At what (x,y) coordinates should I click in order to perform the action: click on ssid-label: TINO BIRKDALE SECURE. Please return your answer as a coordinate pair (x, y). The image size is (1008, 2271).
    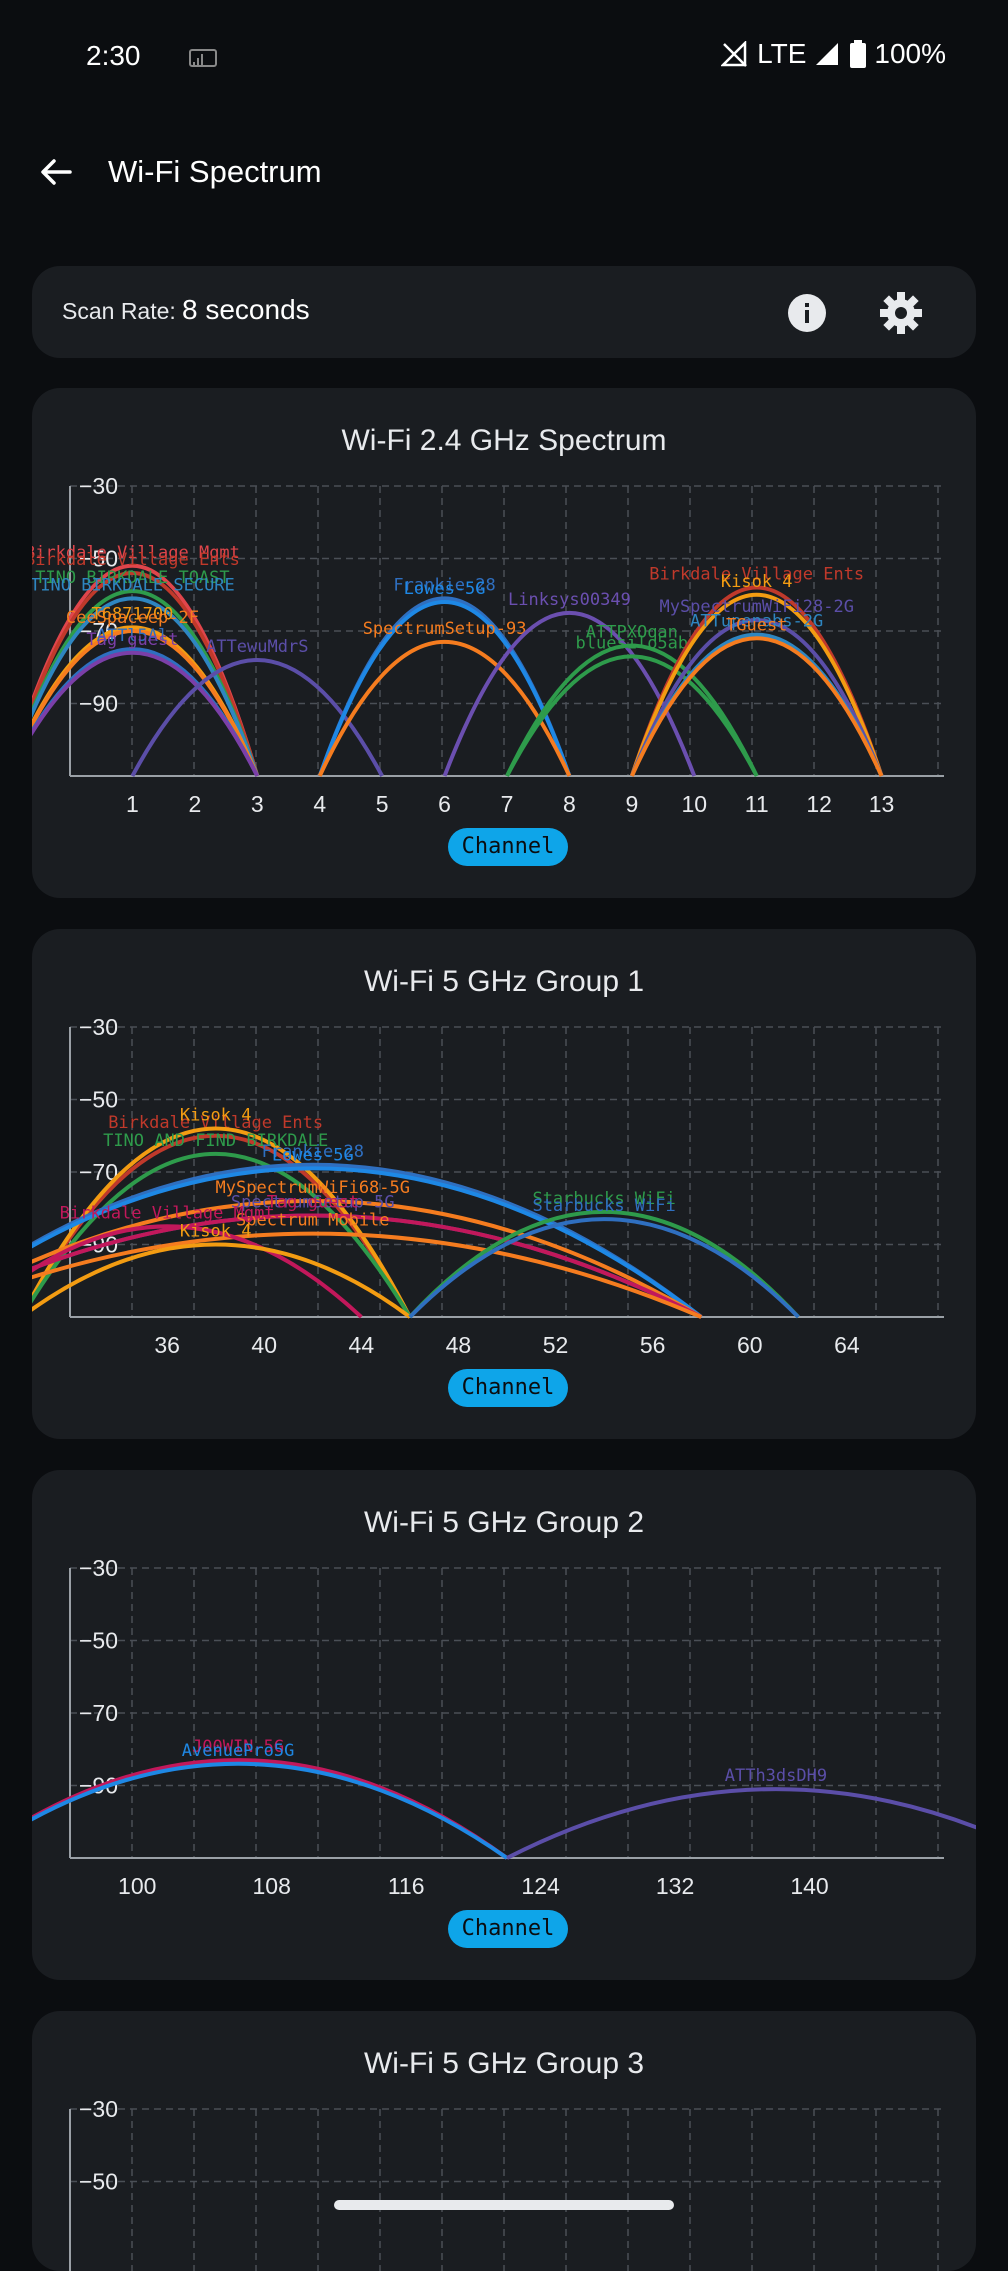
    Looking at the image, I should click on (133, 585).